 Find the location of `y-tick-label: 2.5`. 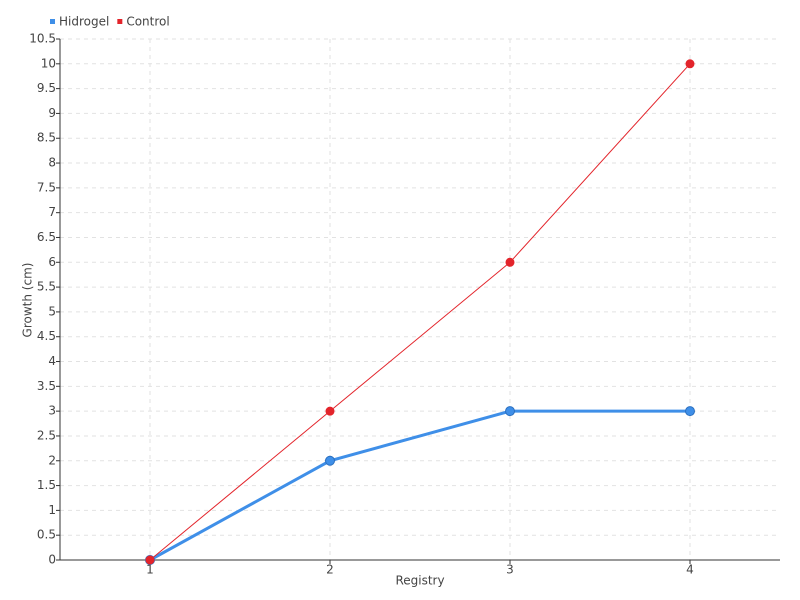

y-tick-label: 2.5 is located at coordinates (46, 435).